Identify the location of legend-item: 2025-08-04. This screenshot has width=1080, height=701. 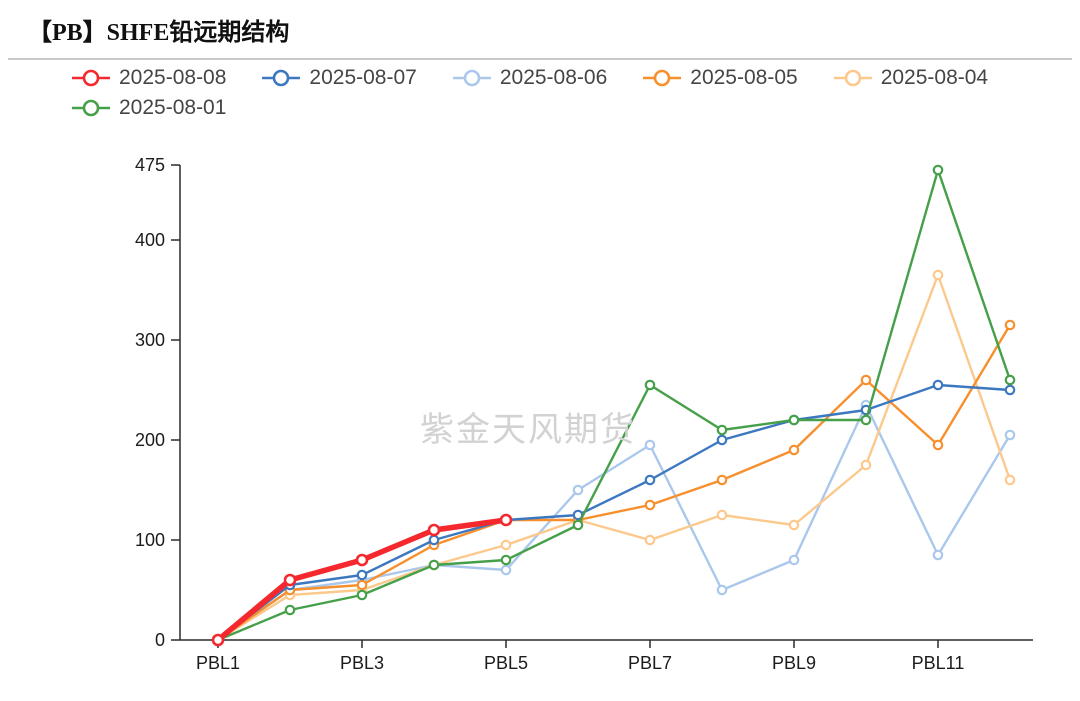
(910, 78).